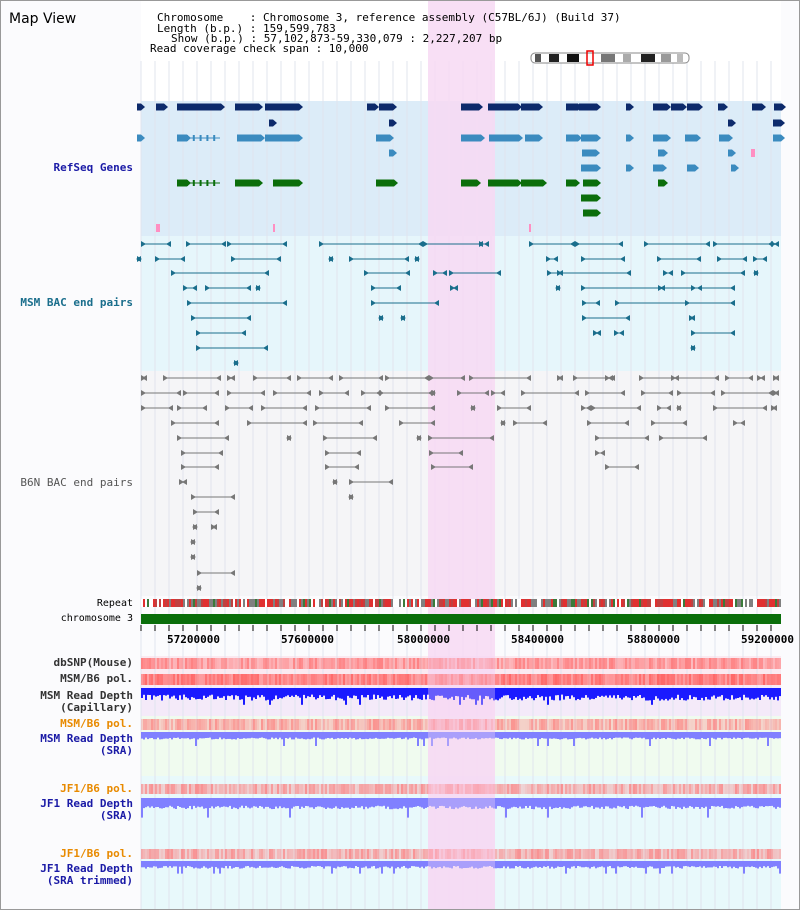 The width and height of the screenshot is (800, 910). What do you see at coordinates (96, 678) in the screenshot?
I see `track-label-msm-pol-1: MSM/B6 pol.` at bounding box center [96, 678].